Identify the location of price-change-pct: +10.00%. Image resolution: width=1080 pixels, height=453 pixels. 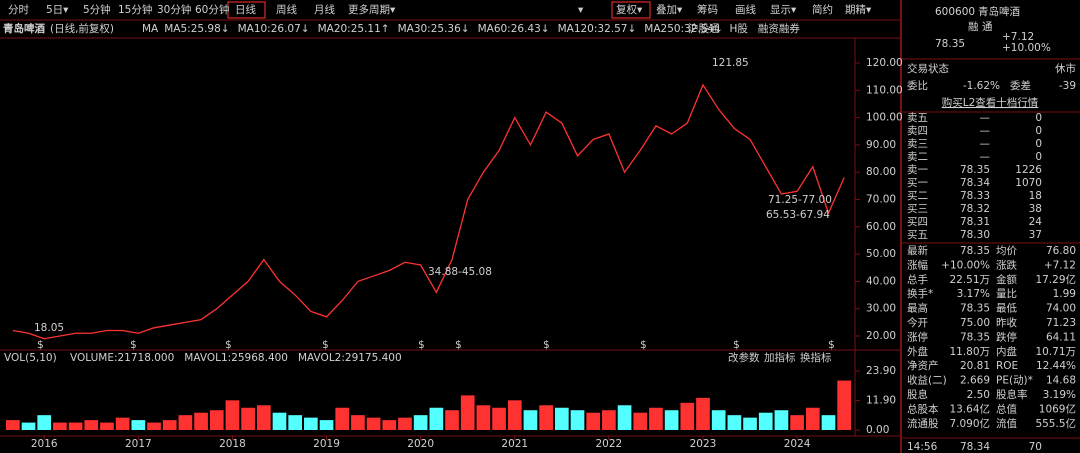
(1026, 48).